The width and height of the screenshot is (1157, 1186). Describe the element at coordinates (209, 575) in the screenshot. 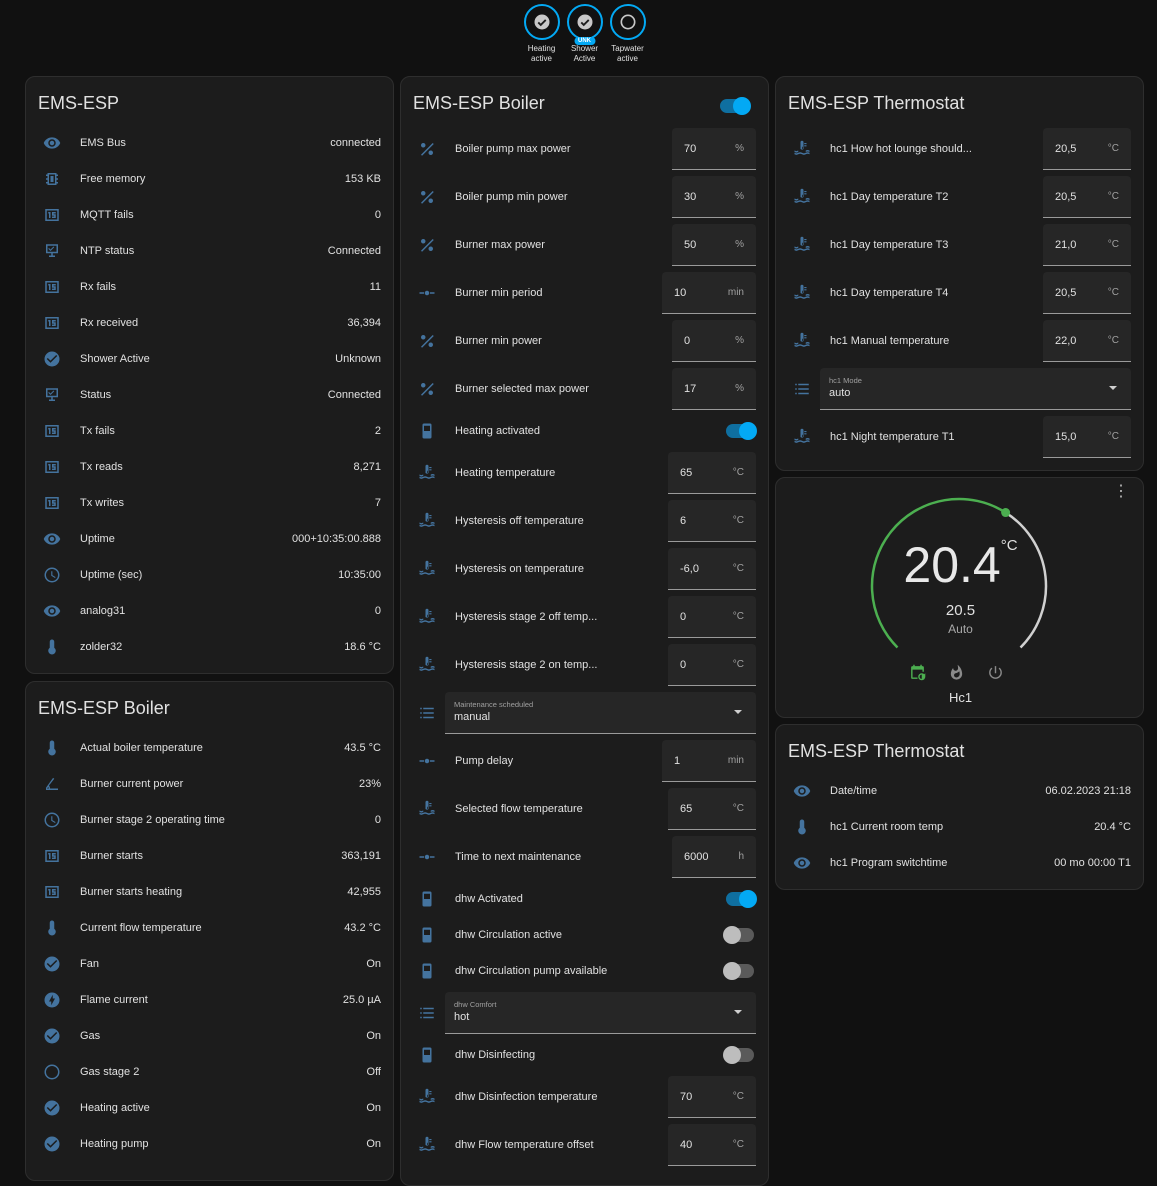

I see `entity-row: Uptime (sec) 10:35:00` at that location.